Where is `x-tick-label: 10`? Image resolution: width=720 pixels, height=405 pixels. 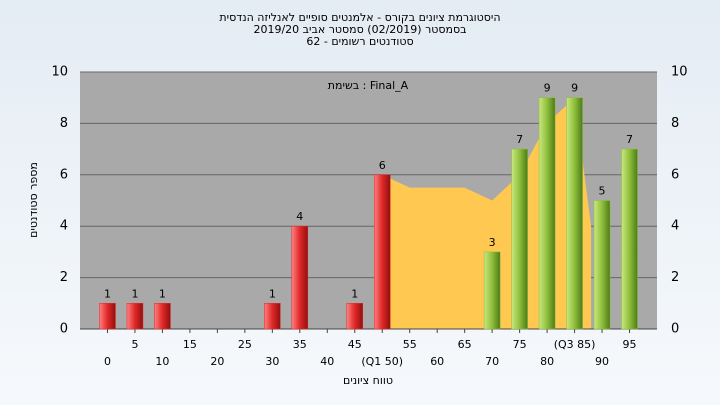 x-tick-label: 10 is located at coordinates (162, 361).